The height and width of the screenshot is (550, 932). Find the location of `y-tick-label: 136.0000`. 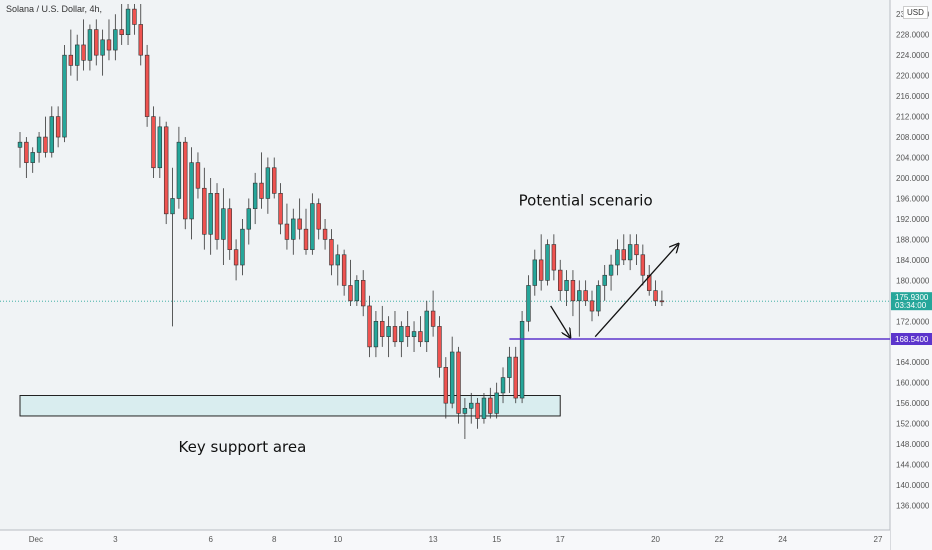

y-tick-label: 136.0000 is located at coordinates (913, 506).